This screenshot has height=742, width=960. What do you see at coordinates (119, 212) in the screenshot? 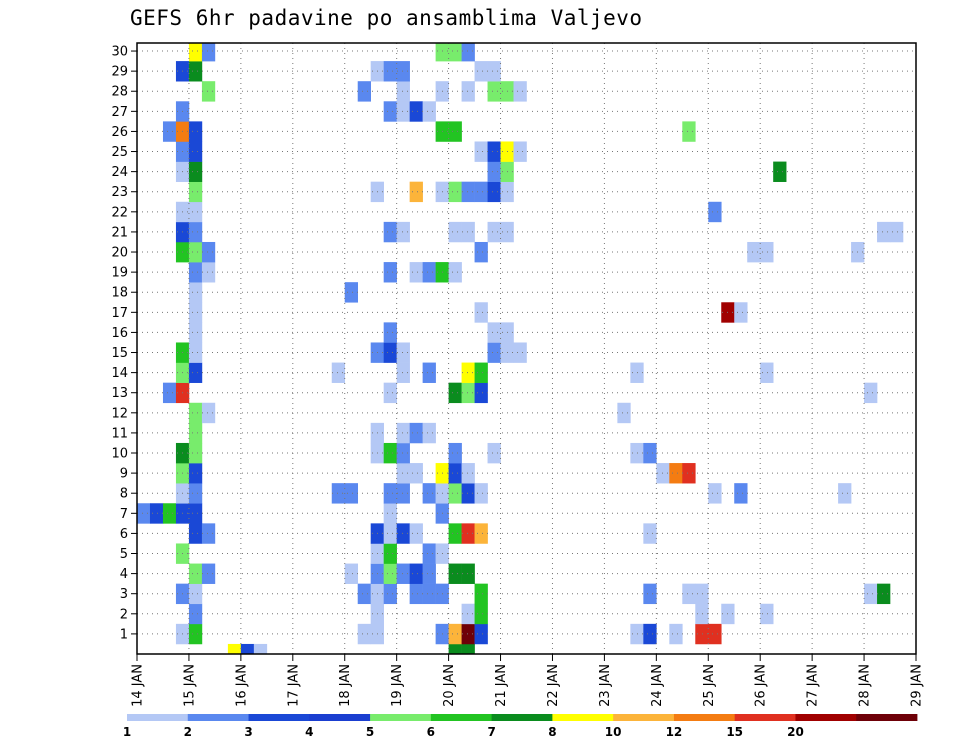
I see `y-tick-label: 22` at bounding box center [119, 212].